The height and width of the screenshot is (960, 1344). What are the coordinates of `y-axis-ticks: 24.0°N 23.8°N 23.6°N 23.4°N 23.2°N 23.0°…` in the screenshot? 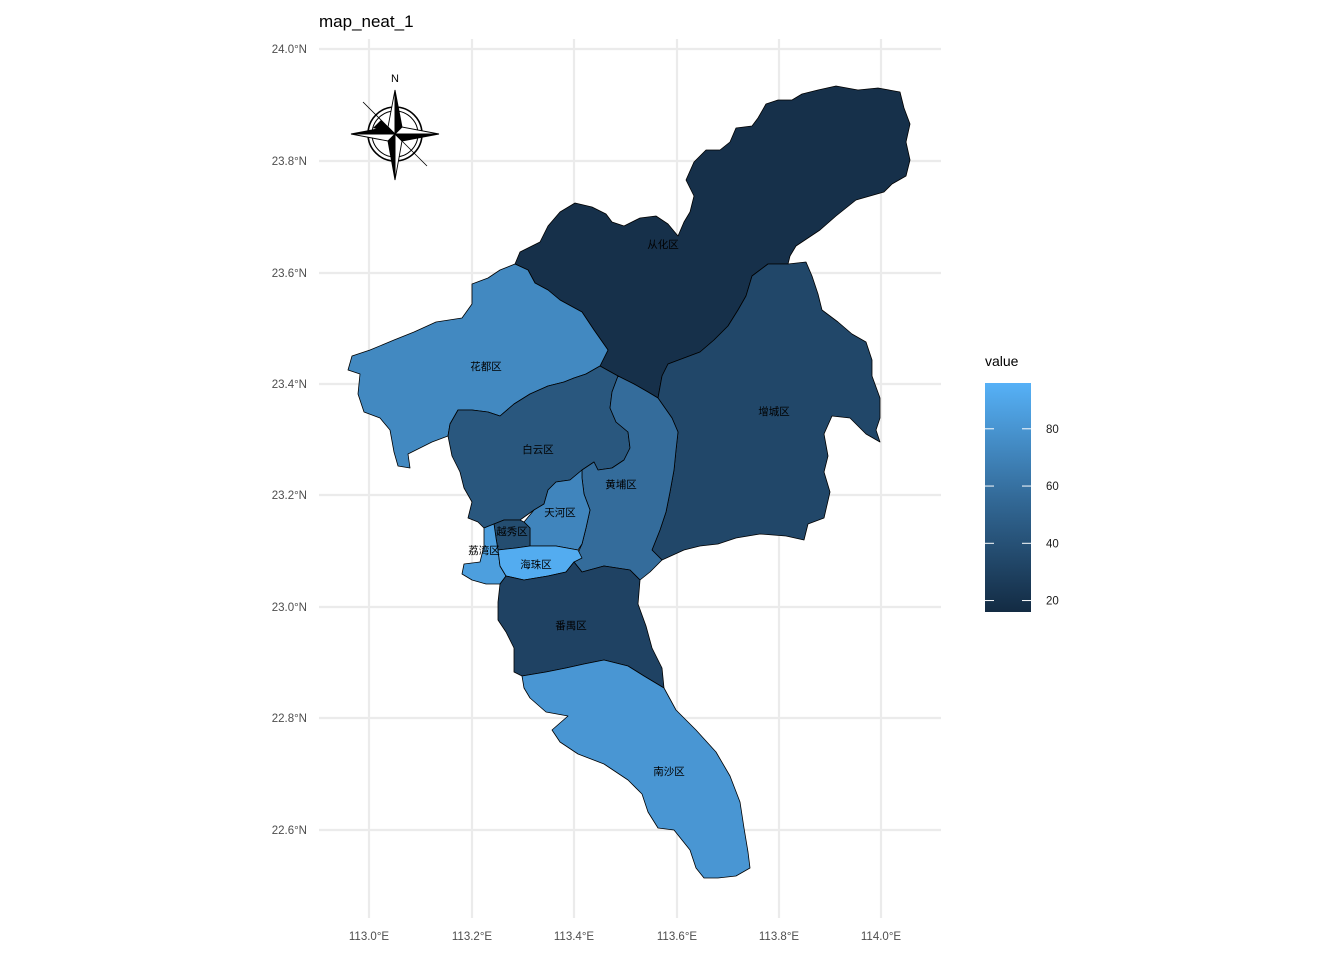 It's located at (289, 440).